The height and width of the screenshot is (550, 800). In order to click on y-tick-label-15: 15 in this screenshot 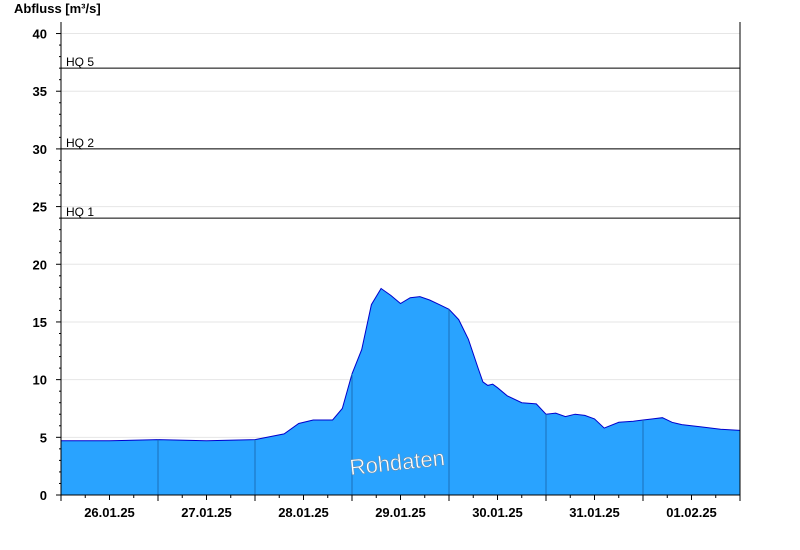, I will do `click(40, 322)`.